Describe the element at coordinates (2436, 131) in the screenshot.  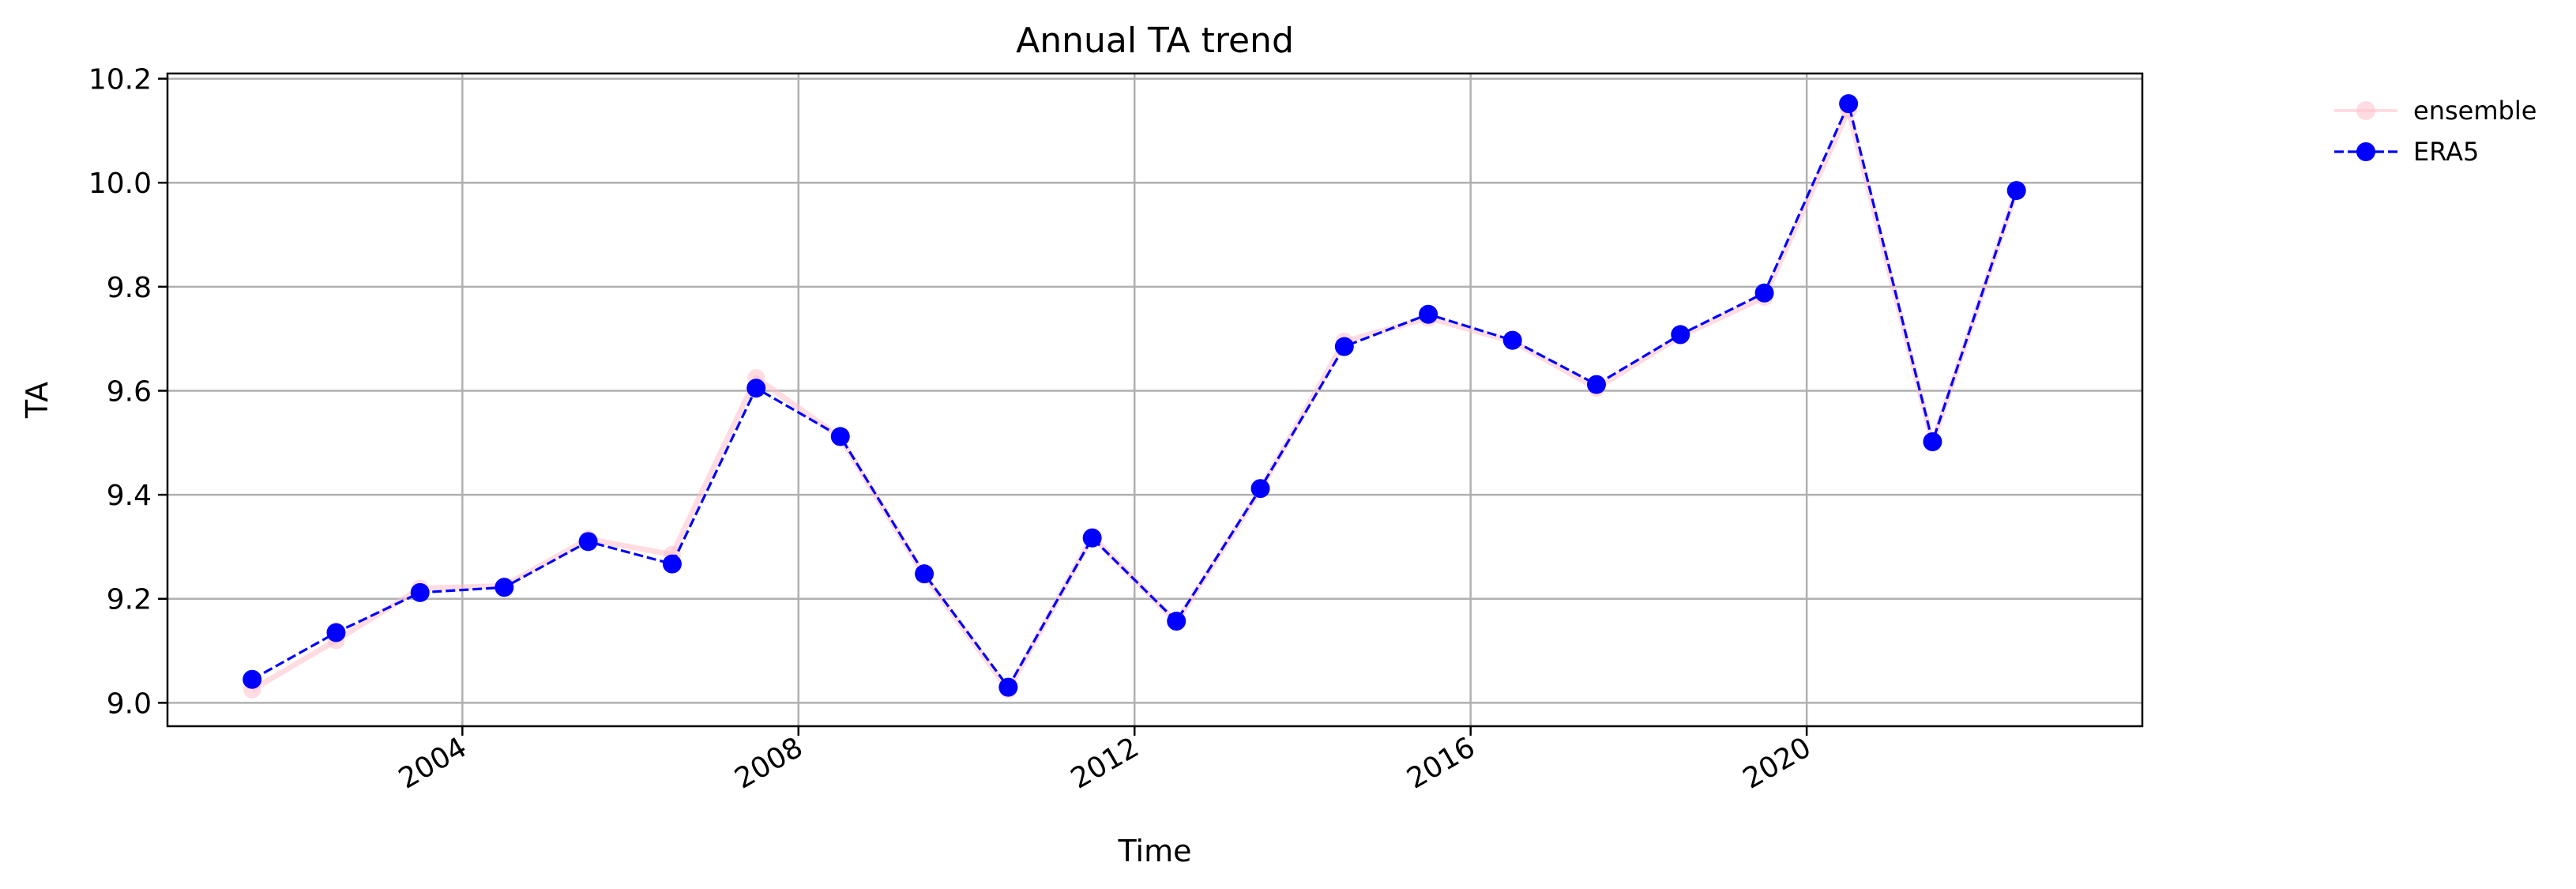
I see `legend: ensemble ERA5` at that location.